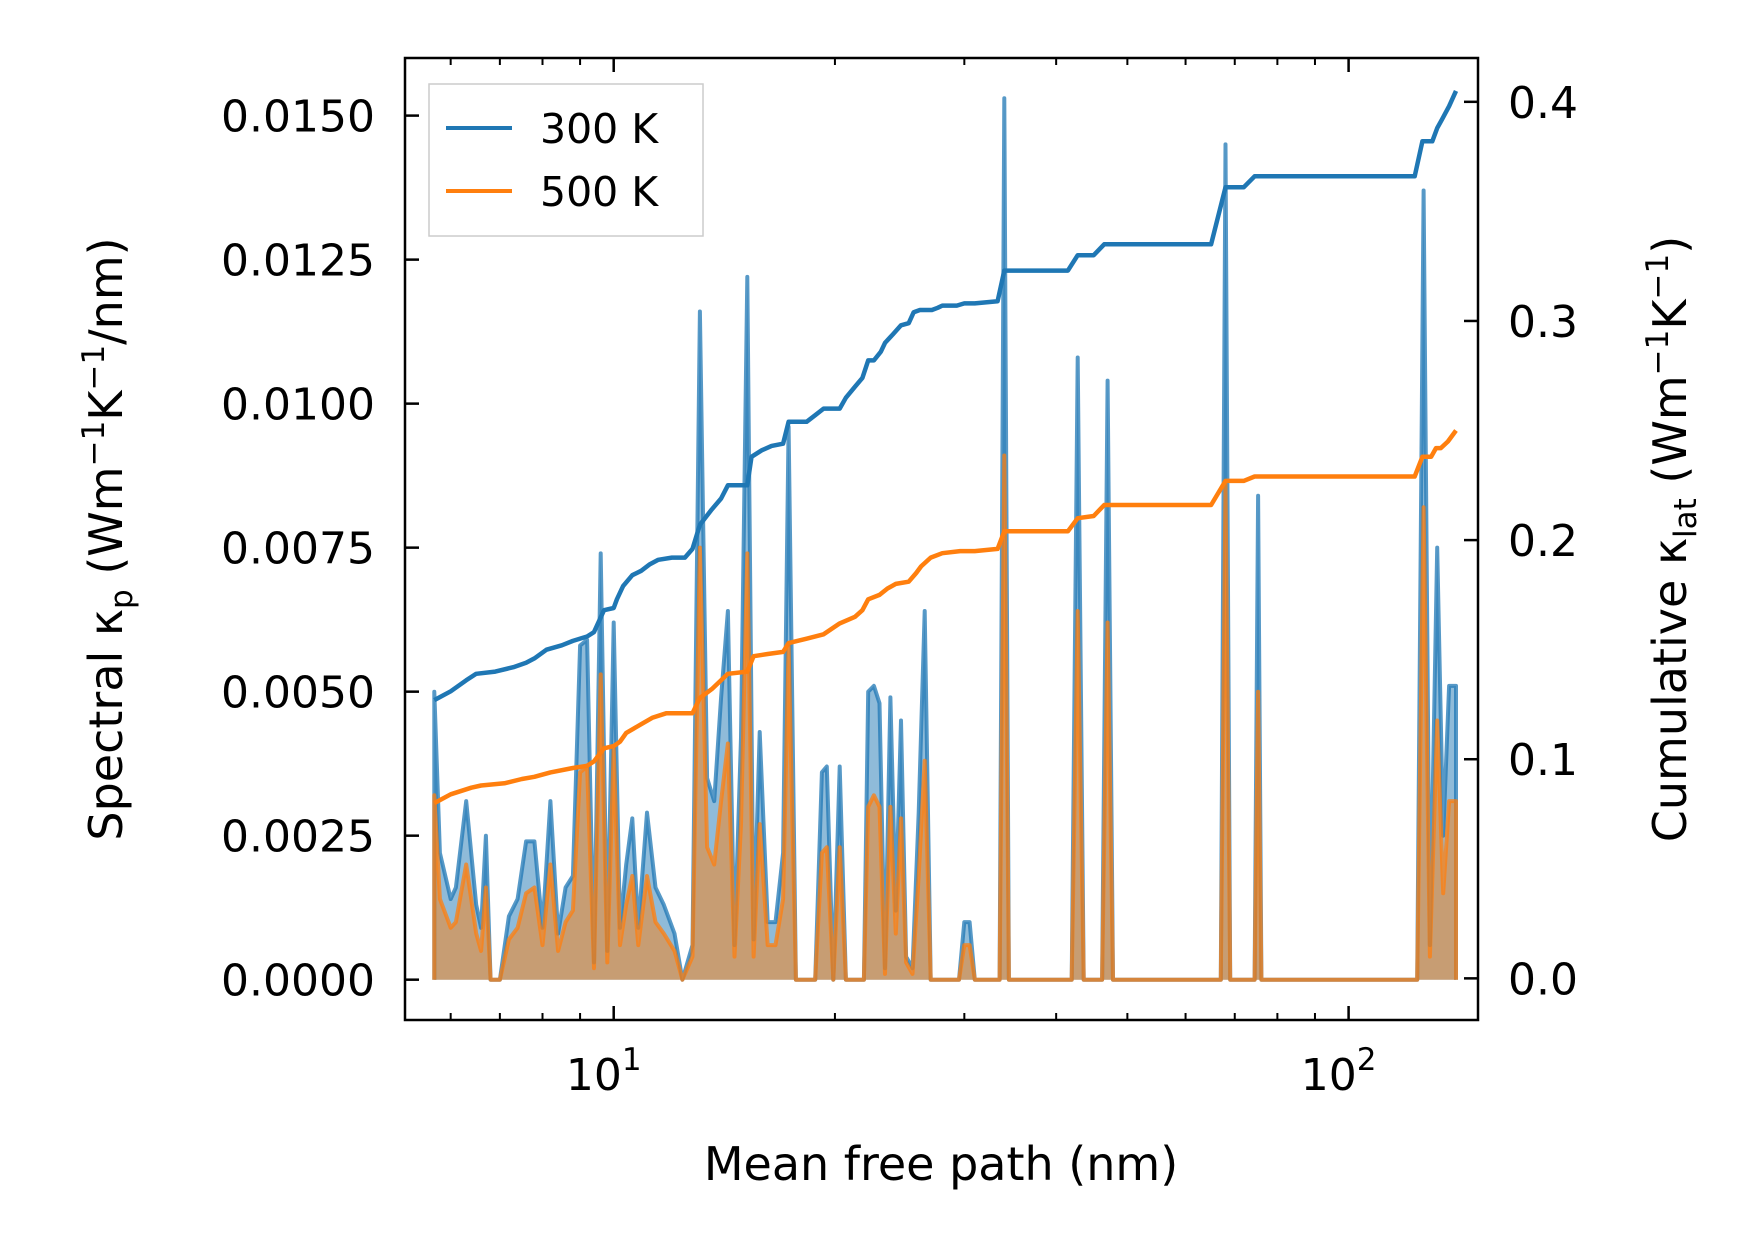 Image resolution: width=1753 pixels, height=1254 pixels. What do you see at coordinates (1543, 322) in the screenshot?
I see `y-right-tick-label: 0.3` at bounding box center [1543, 322].